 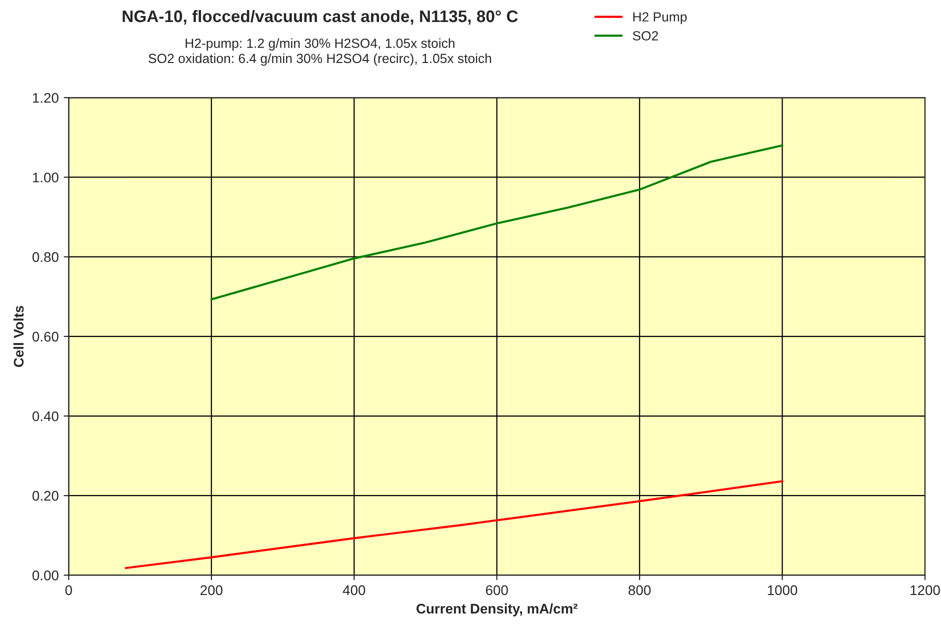 What do you see at coordinates (639, 590) in the screenshot?
I see `x-tick-label: 800` at bounding box center [639, 590].